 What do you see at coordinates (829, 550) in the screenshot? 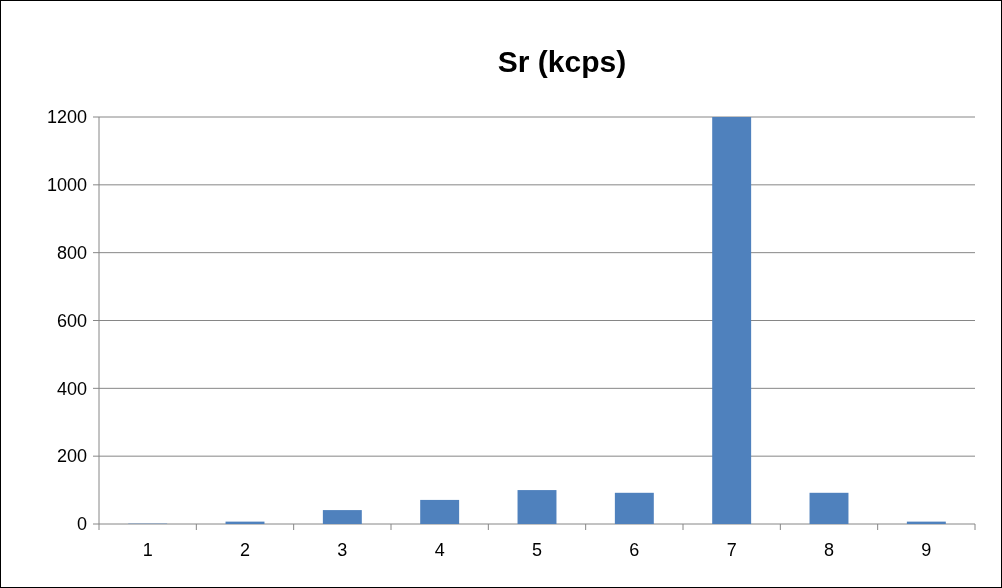
I see `x-tick-label: 8` at bounding box center [829, 550].